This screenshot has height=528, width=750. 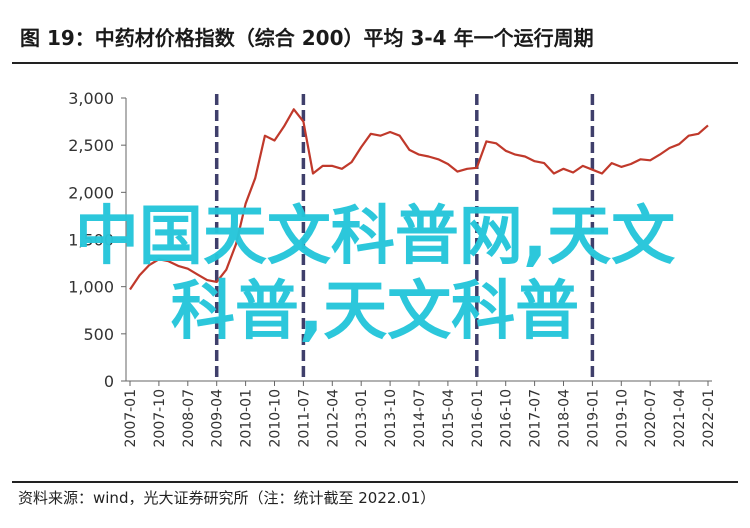 What do you see at coordinates (449, 418) in the screenshot?
I see `x-tick-label: 2015-04` at bounding box center [449, 418].